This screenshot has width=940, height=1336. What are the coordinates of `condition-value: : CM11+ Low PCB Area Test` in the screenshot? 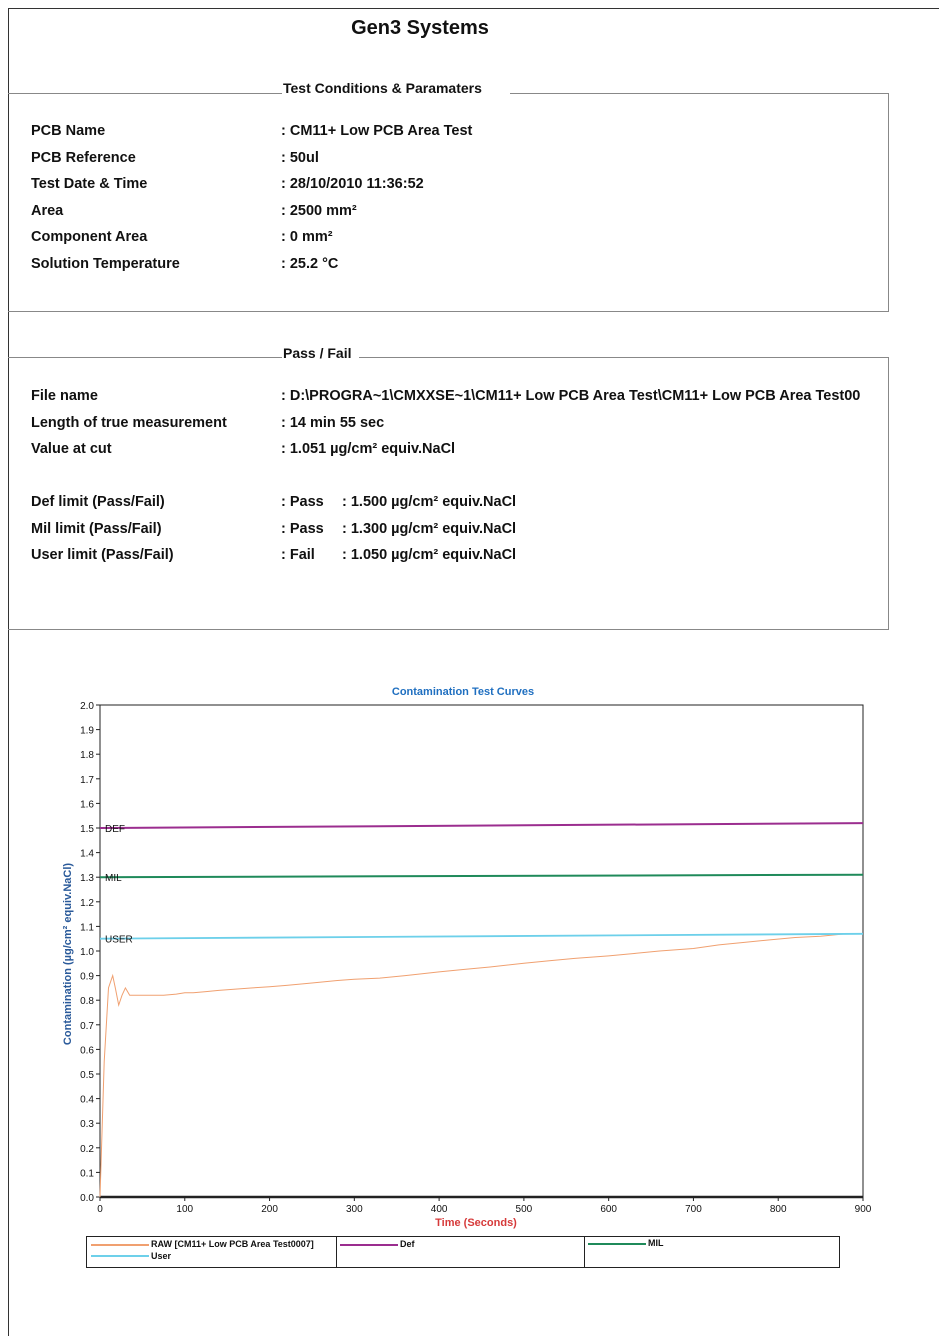 It's located at (377, 131).